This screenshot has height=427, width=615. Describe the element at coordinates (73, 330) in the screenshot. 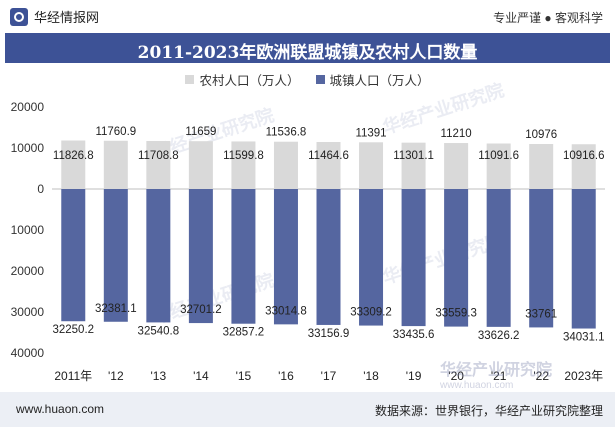

I see `urban-data-label: 32250.2` at that location.